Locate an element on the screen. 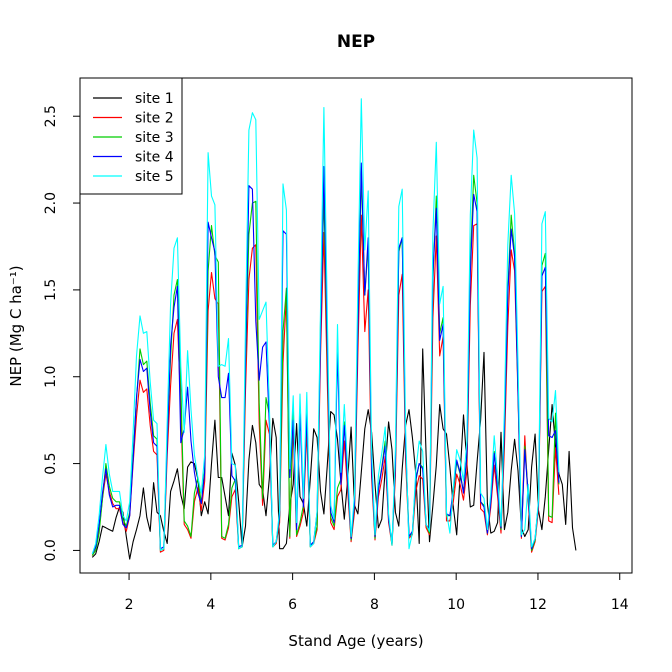 Image resolution: width=672 pixels, height=672 pixels. y-tick-label: 1.0 is located at coordinates (51, 377).